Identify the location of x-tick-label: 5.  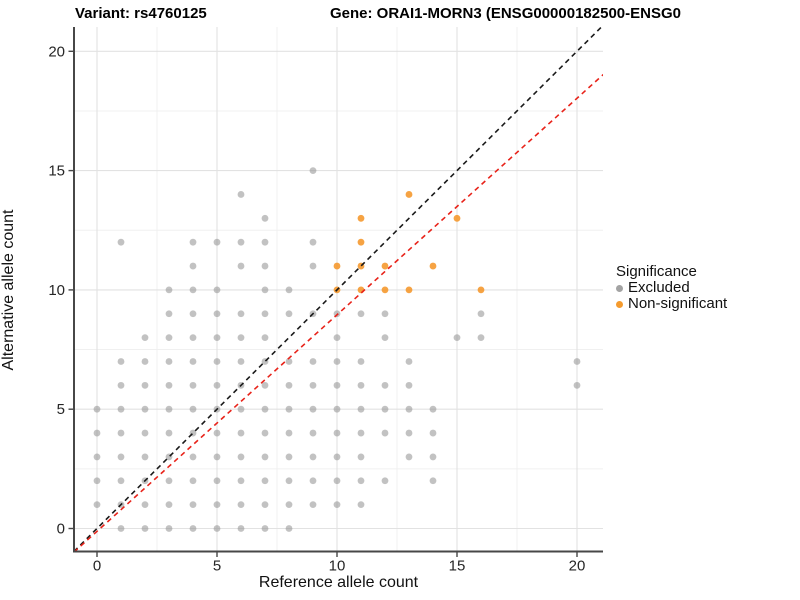
(217, 566).